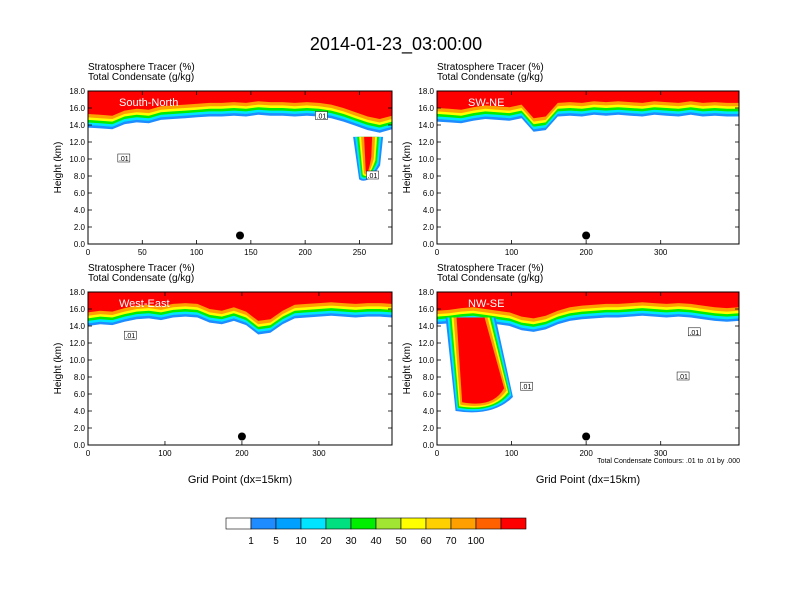  Describe the element at coordinates (240, 480) in the screenshot. I see `x-axis-label: Grid Point (dx=15km)` at that location.